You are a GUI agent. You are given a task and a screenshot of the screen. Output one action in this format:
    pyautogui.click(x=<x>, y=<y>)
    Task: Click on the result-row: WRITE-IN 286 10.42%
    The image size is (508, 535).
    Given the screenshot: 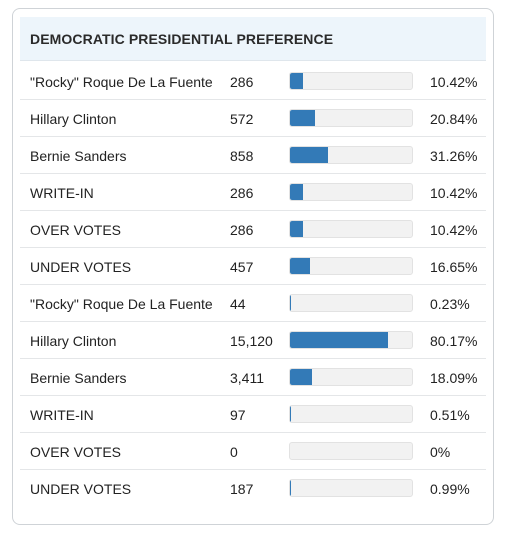 What is the action you would take?
    pyautogui.click(x=253, y=192)
    